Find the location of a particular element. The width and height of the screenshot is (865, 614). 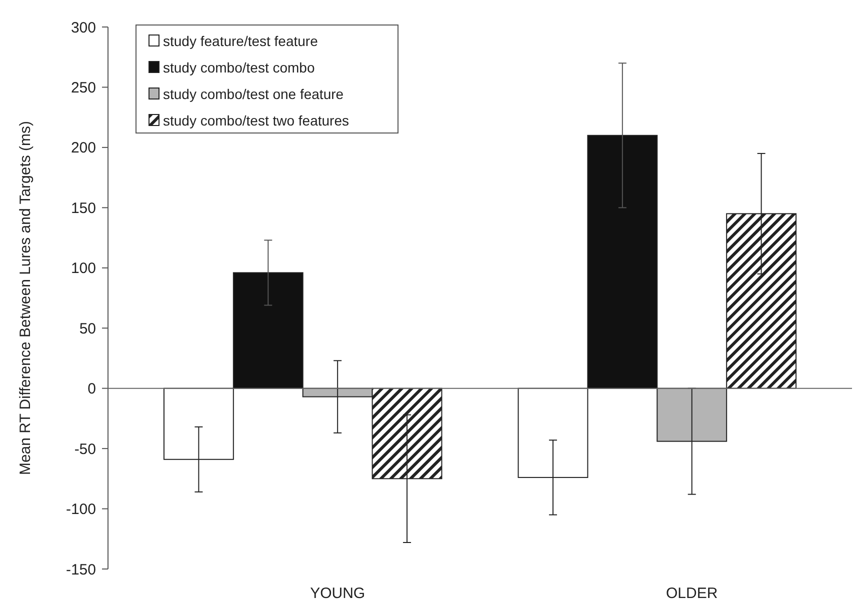

legend-label: study combo/test one feature is located at coordinates (253, 94).